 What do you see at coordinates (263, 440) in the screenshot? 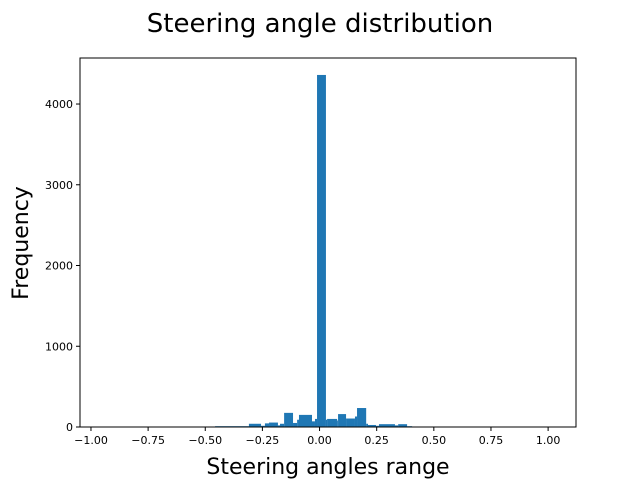
I see `x-tick-label: −0.25` at bounding box center [263, 440].